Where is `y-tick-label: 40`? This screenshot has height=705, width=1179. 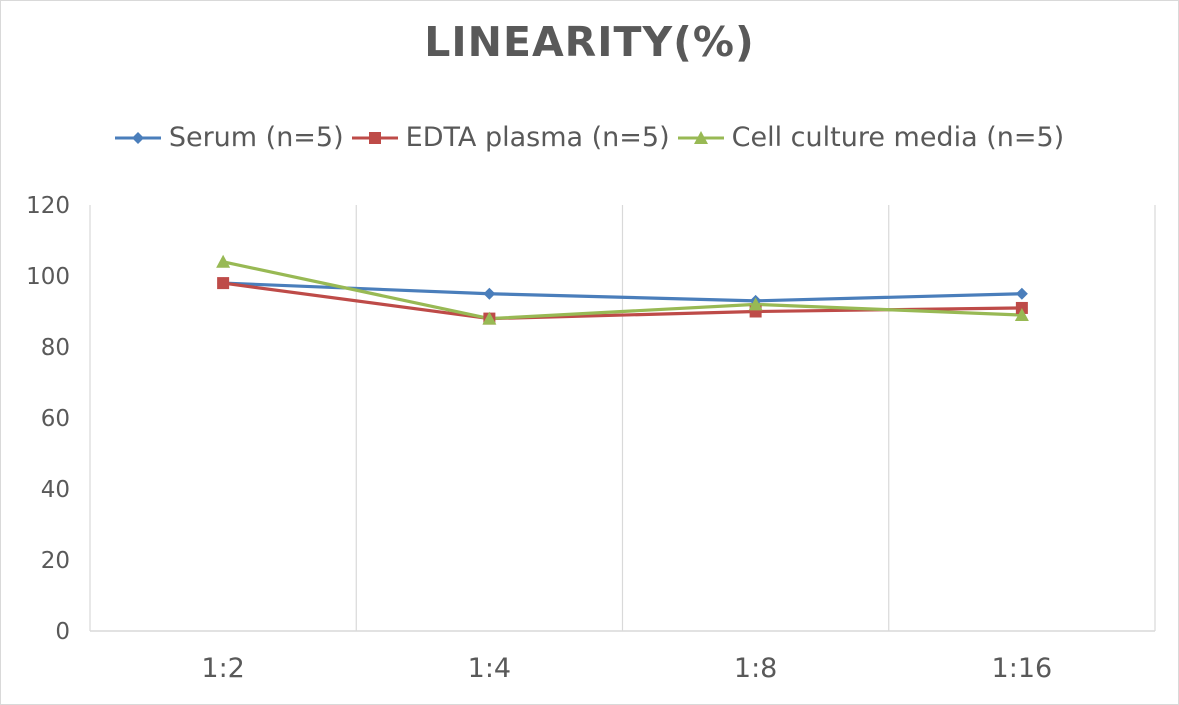
y-tick-label: 40 is located at coordinates (55, 490).